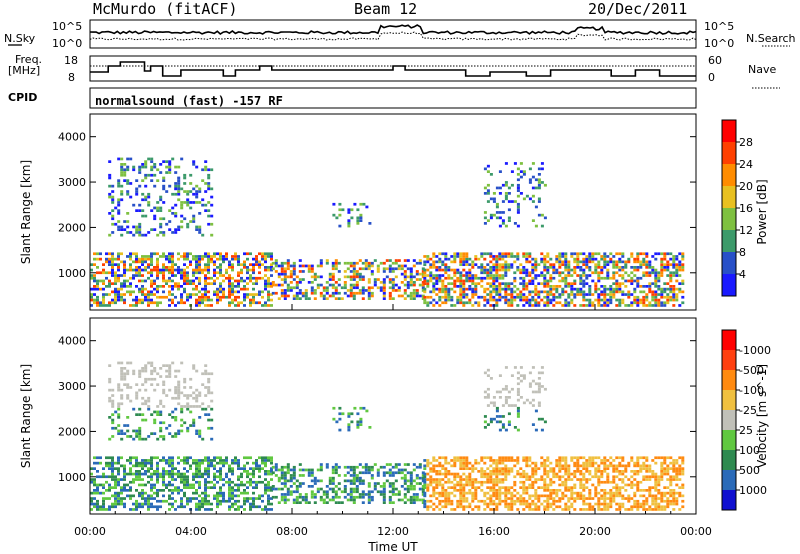 This screenshot has height=554, width=800. What do you see at coordinates (719, 26) in the screenshot?
I see `noise-right-tick-top: 10^5` at bounding box center [719, 26].